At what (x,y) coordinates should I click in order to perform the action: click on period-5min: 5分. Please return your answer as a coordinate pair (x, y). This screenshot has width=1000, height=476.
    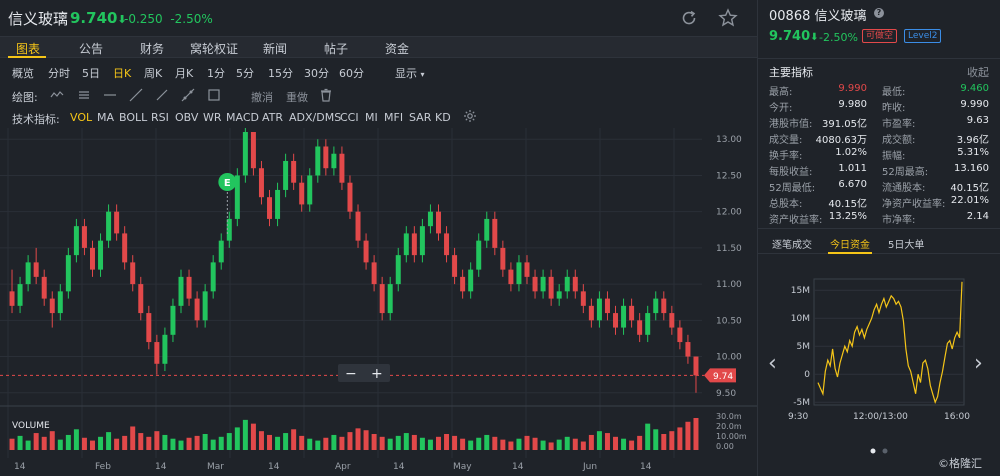
    Looking at the image, I should click on (245, 73).